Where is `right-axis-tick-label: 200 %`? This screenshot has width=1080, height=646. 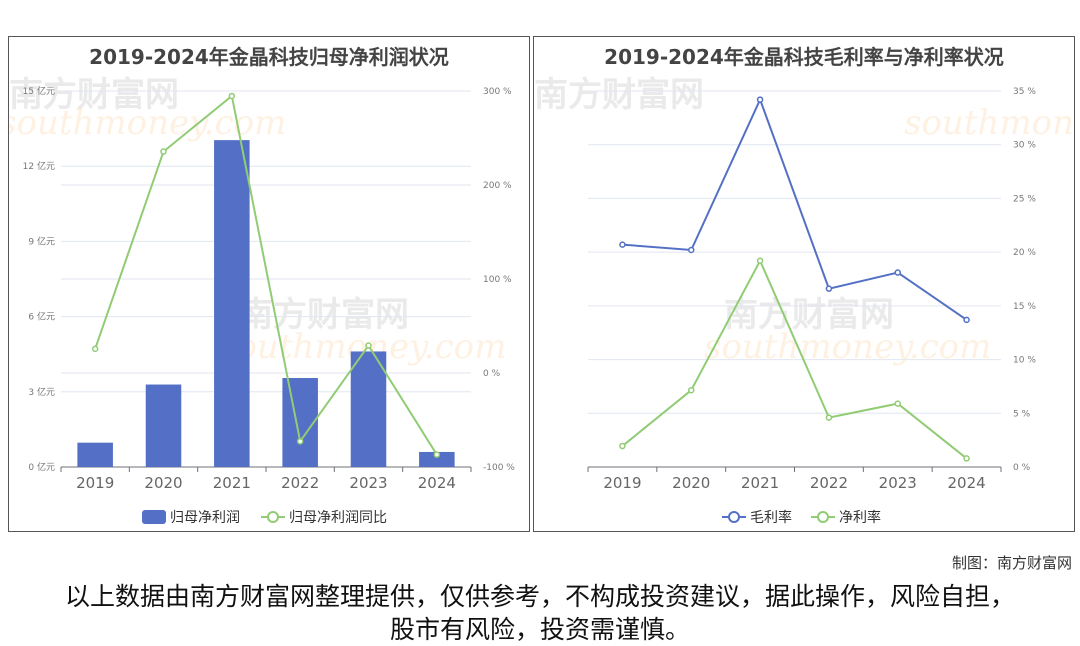
right-axis-tick-label: 200 % is located at coordinates (497, 186).